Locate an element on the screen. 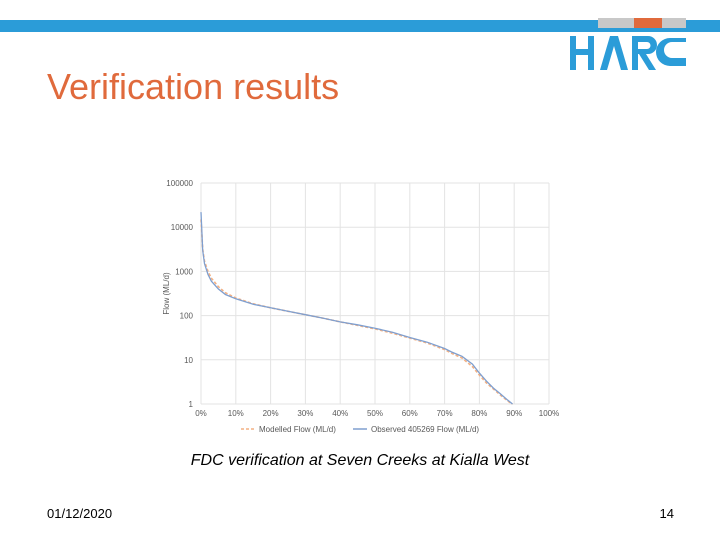 Image resolution: width=720 pixels, height=540 pixels. x-tick-label: 20% is located at coordinates (271, 413).